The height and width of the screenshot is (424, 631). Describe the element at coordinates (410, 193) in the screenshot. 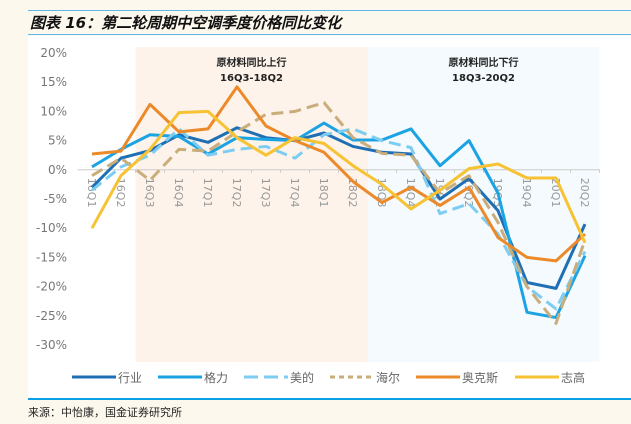

I see `x-tick-label: 18Q4` at that location.